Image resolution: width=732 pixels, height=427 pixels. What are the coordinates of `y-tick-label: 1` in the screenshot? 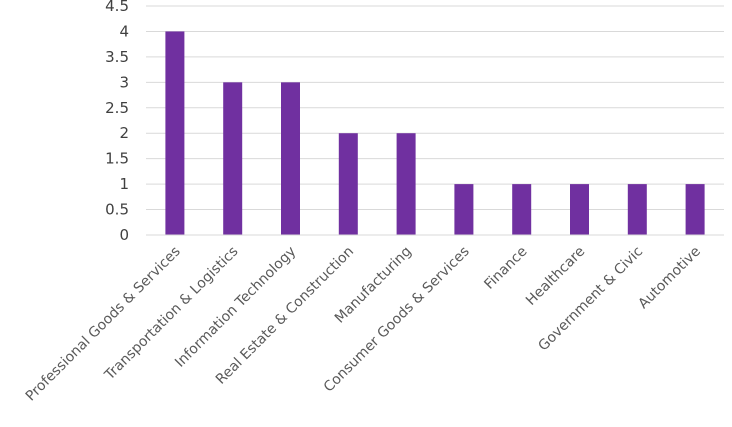 It's located at (124, 184).